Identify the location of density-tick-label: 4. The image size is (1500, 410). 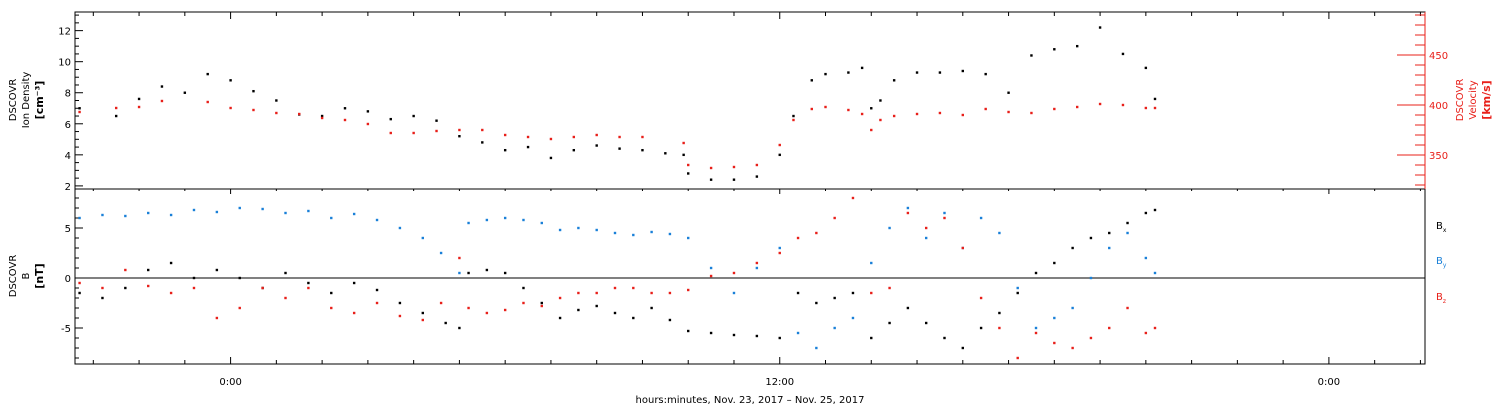
(68, 156).